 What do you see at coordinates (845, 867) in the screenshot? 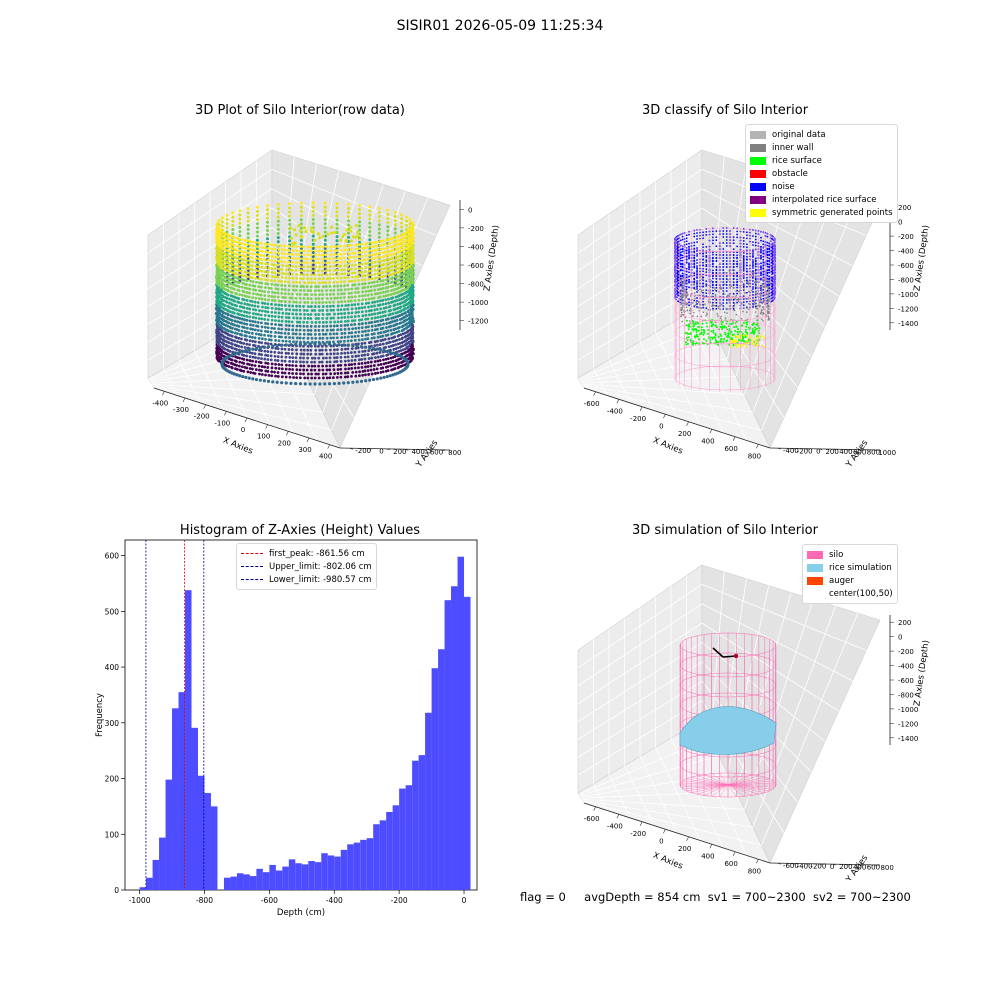
I see `p4-y-tick: 200` at bounding box center [845, 867].